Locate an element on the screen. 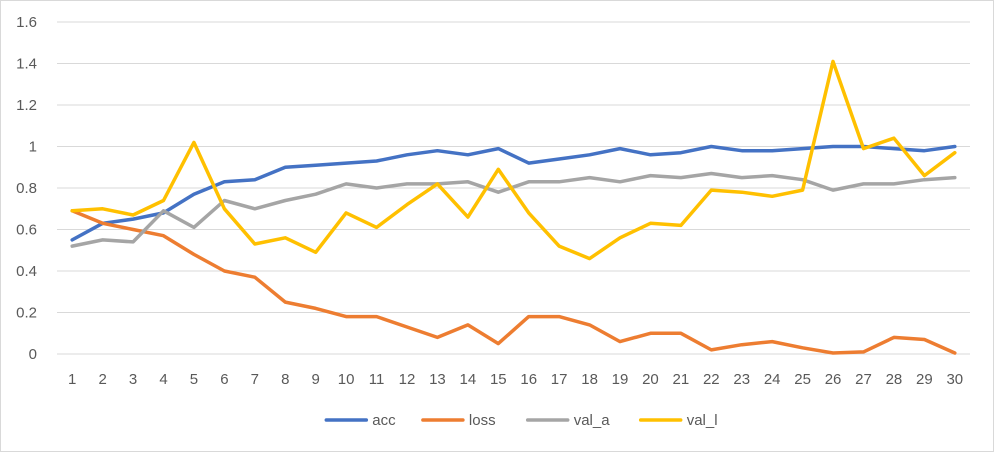  y-tick-label: 1.4 is located at coordinates (26, 64).